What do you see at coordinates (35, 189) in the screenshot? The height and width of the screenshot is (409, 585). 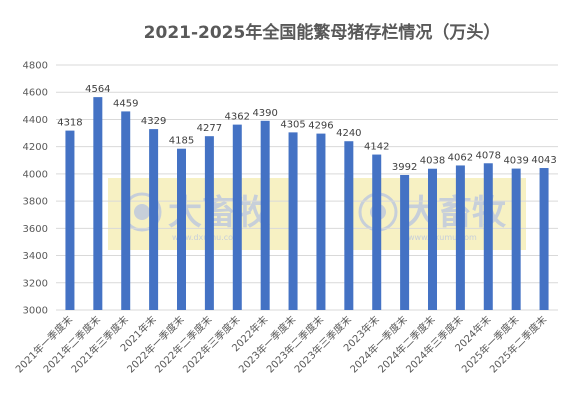 I see `y-axis-ticks: 3000 3200 3400 3600 3800 4000 4200 4400 4600 4800` at bounding box center [35, 189].